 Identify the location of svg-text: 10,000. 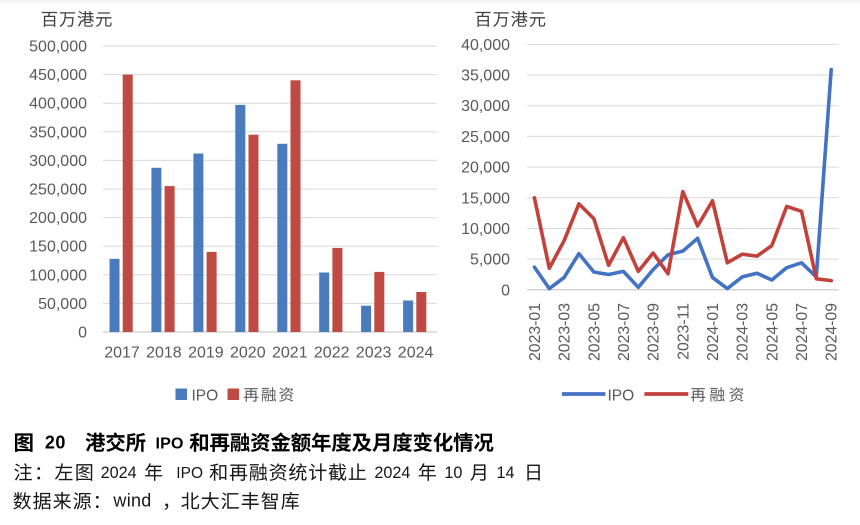
(485, 229).